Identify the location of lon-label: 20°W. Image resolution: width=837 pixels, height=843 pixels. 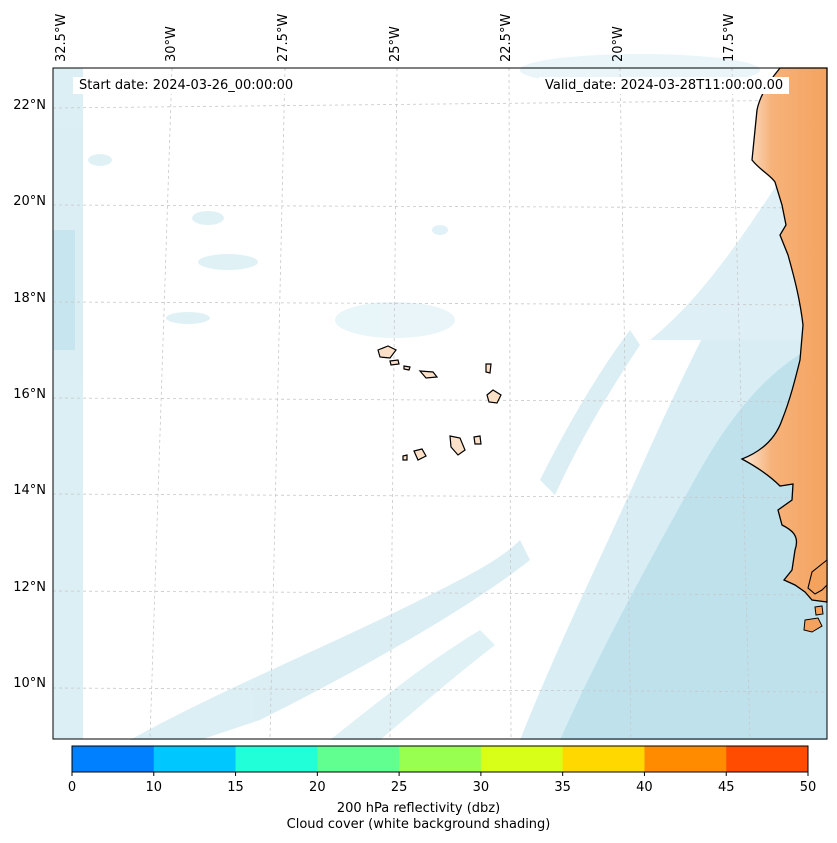
(618, 44).